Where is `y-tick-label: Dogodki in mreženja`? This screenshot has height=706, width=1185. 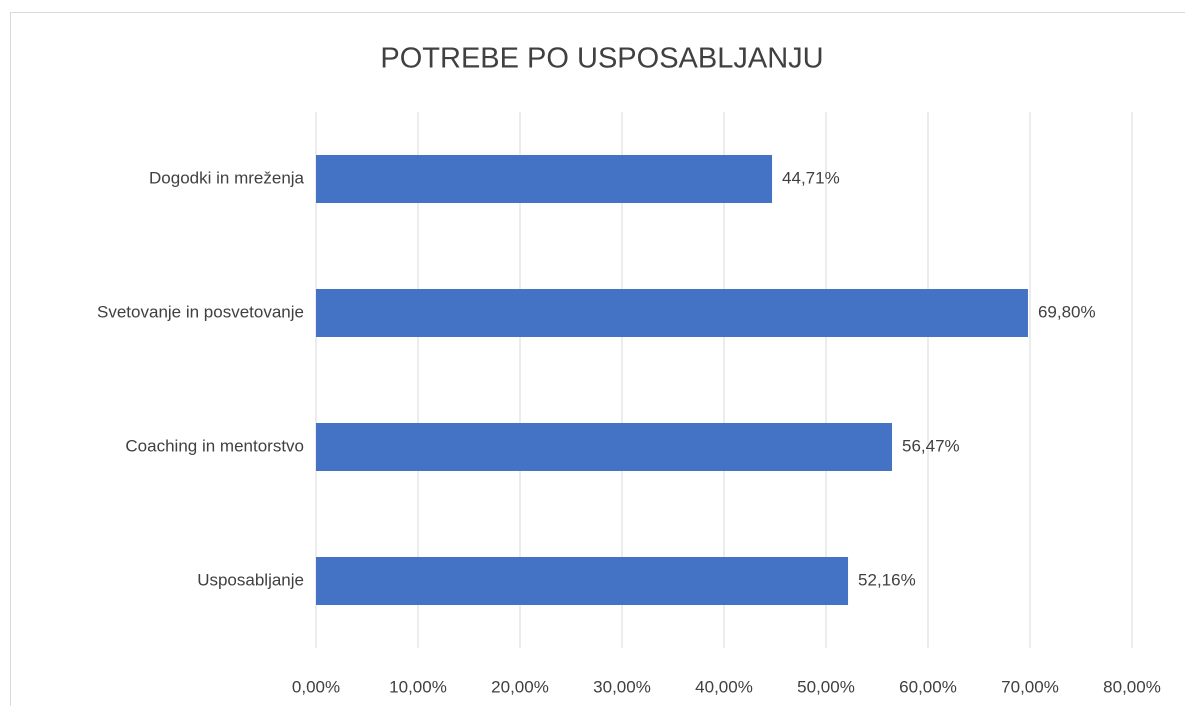 y-tick-label: Dogodki in mreženja is located at coordinates (227, 177).